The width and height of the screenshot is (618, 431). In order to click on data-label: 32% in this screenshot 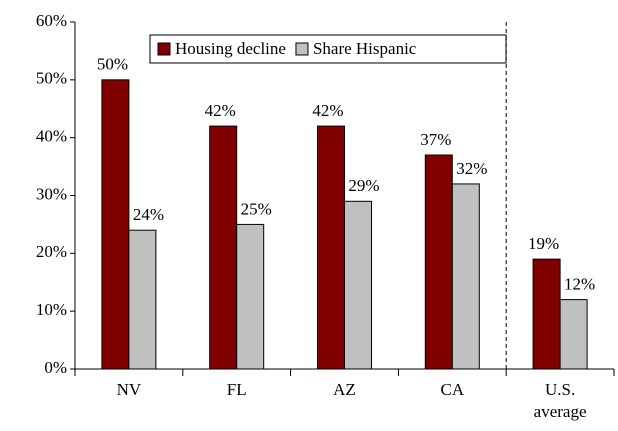, I will do `click(471, 168)`.